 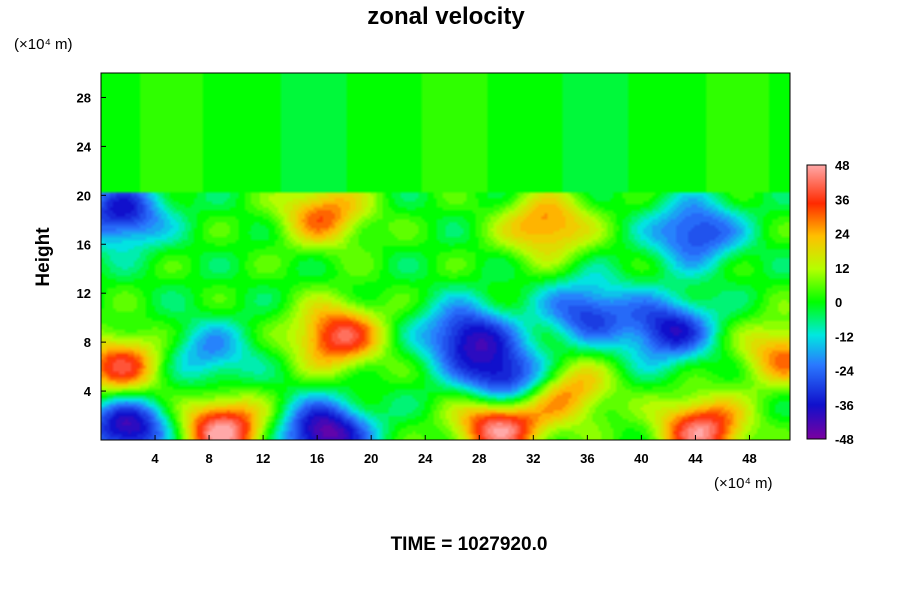 I want to click on colorbar-label: -12, so click(x=844, y=336).